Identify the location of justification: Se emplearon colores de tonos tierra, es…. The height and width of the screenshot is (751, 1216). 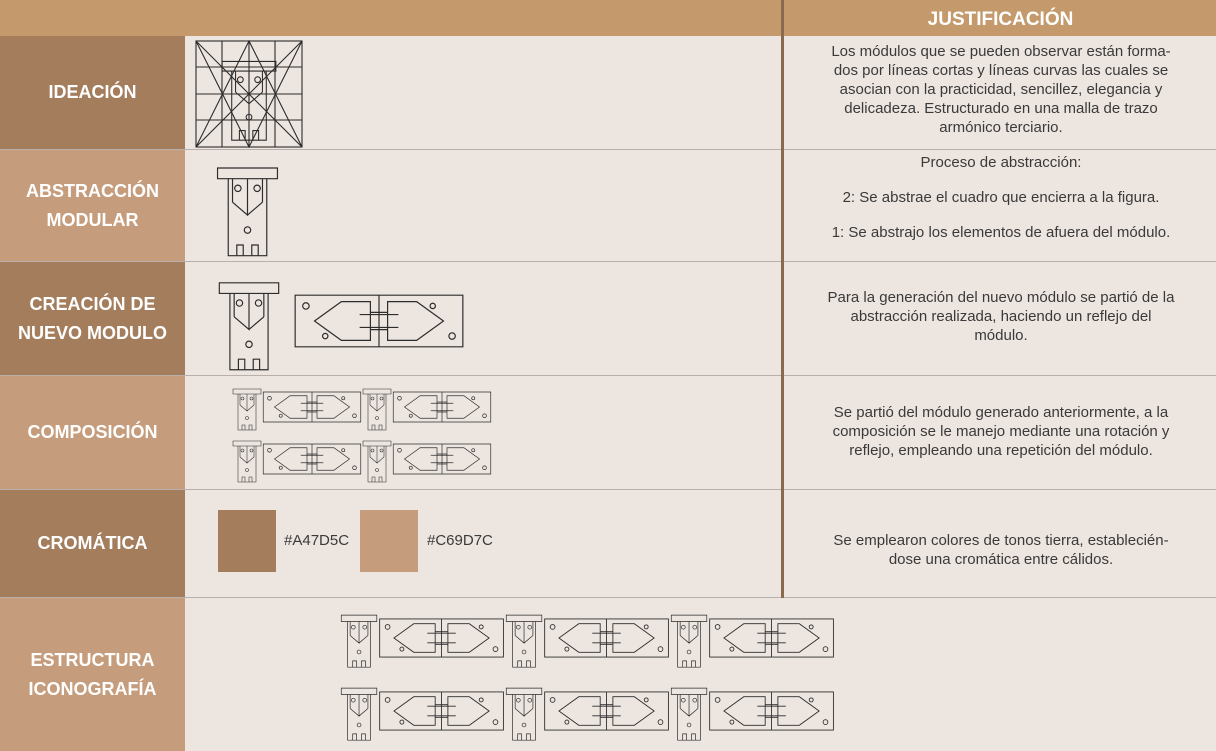
(1001, 550).